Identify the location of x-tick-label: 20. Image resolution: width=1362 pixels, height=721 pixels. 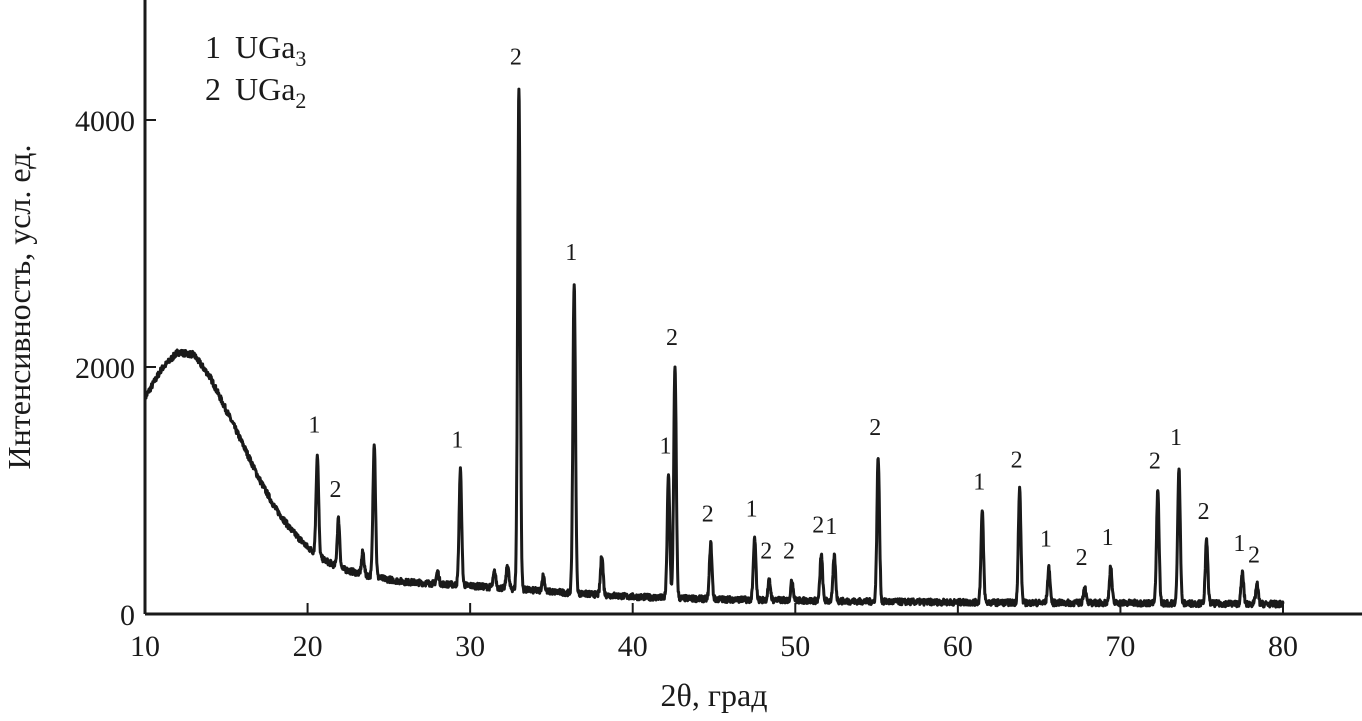
(308, 646).